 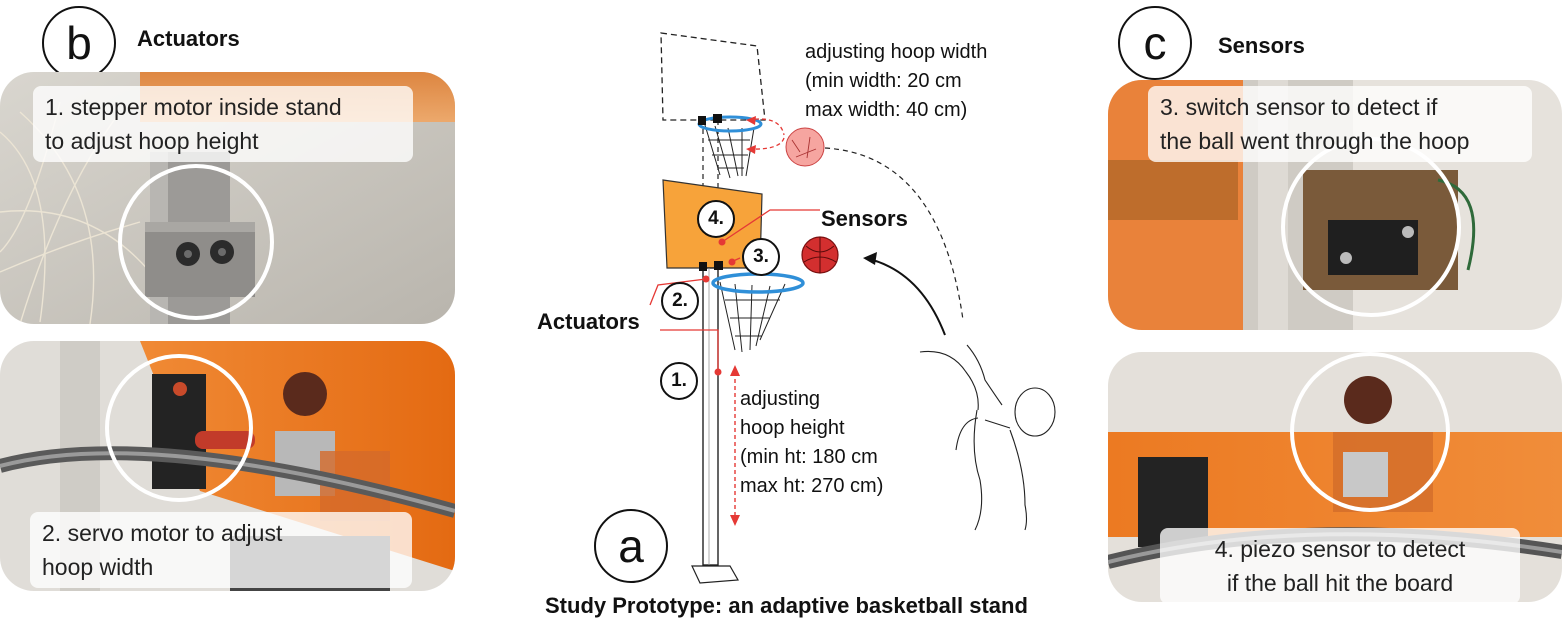 I want to click on marker-1: 1., so click(x=679, y=381).